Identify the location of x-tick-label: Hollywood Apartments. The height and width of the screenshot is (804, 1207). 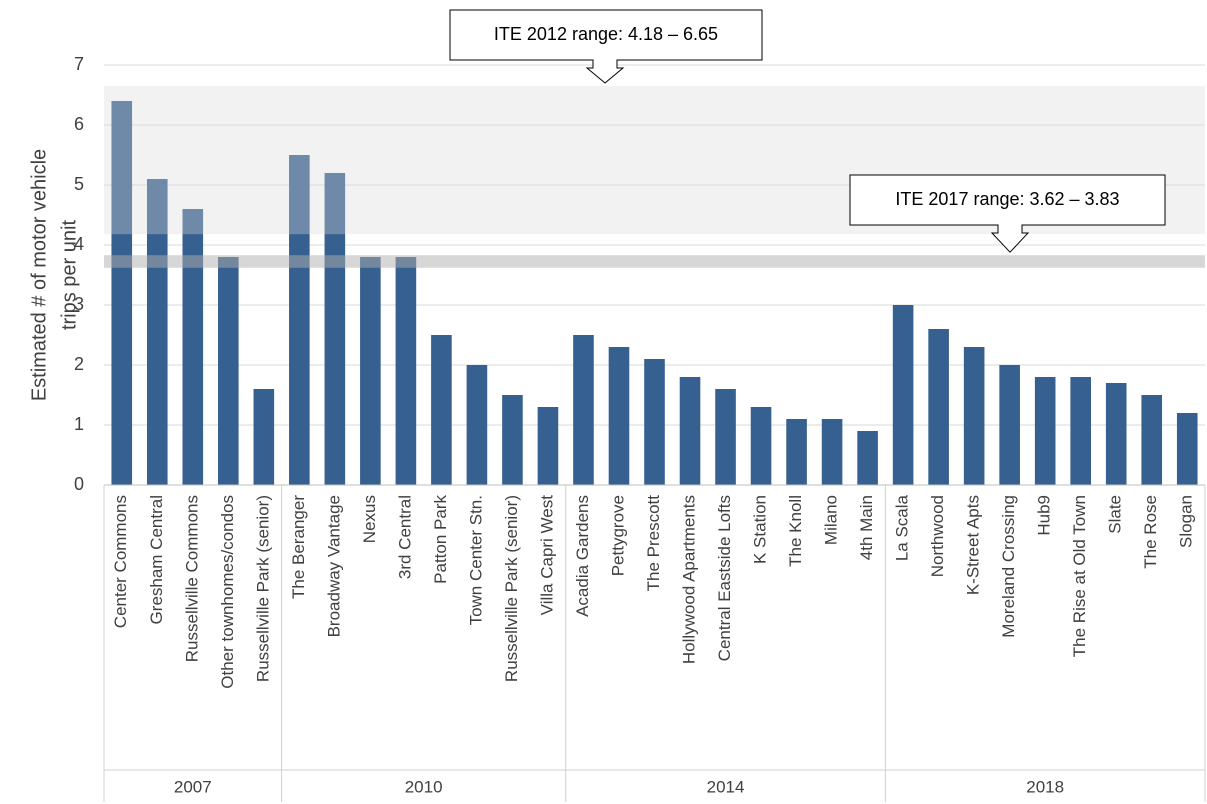
(689, 579).